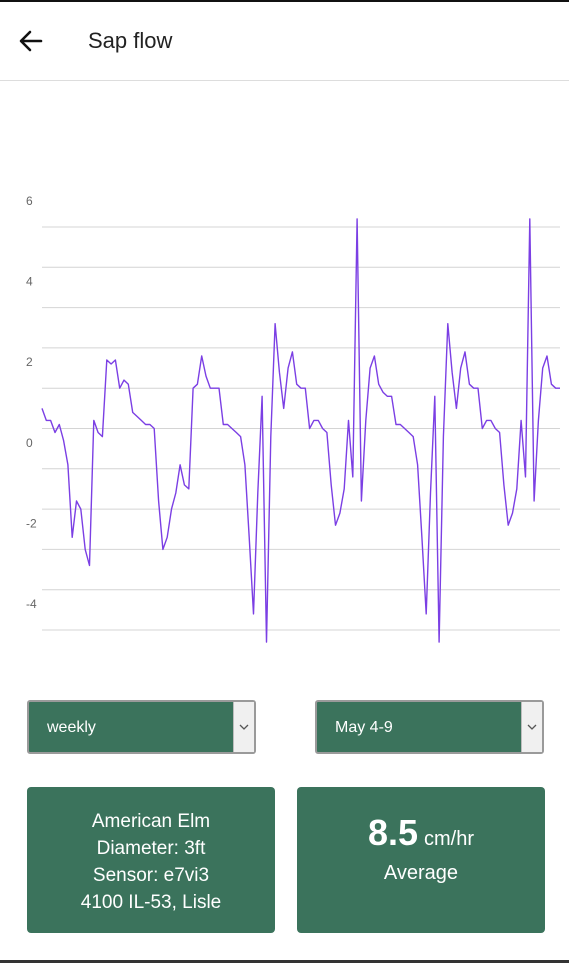 The image size is (569, 963). Describe the element at coordinates (284, 1) in the screenshot. I see `top-edge` at that location.